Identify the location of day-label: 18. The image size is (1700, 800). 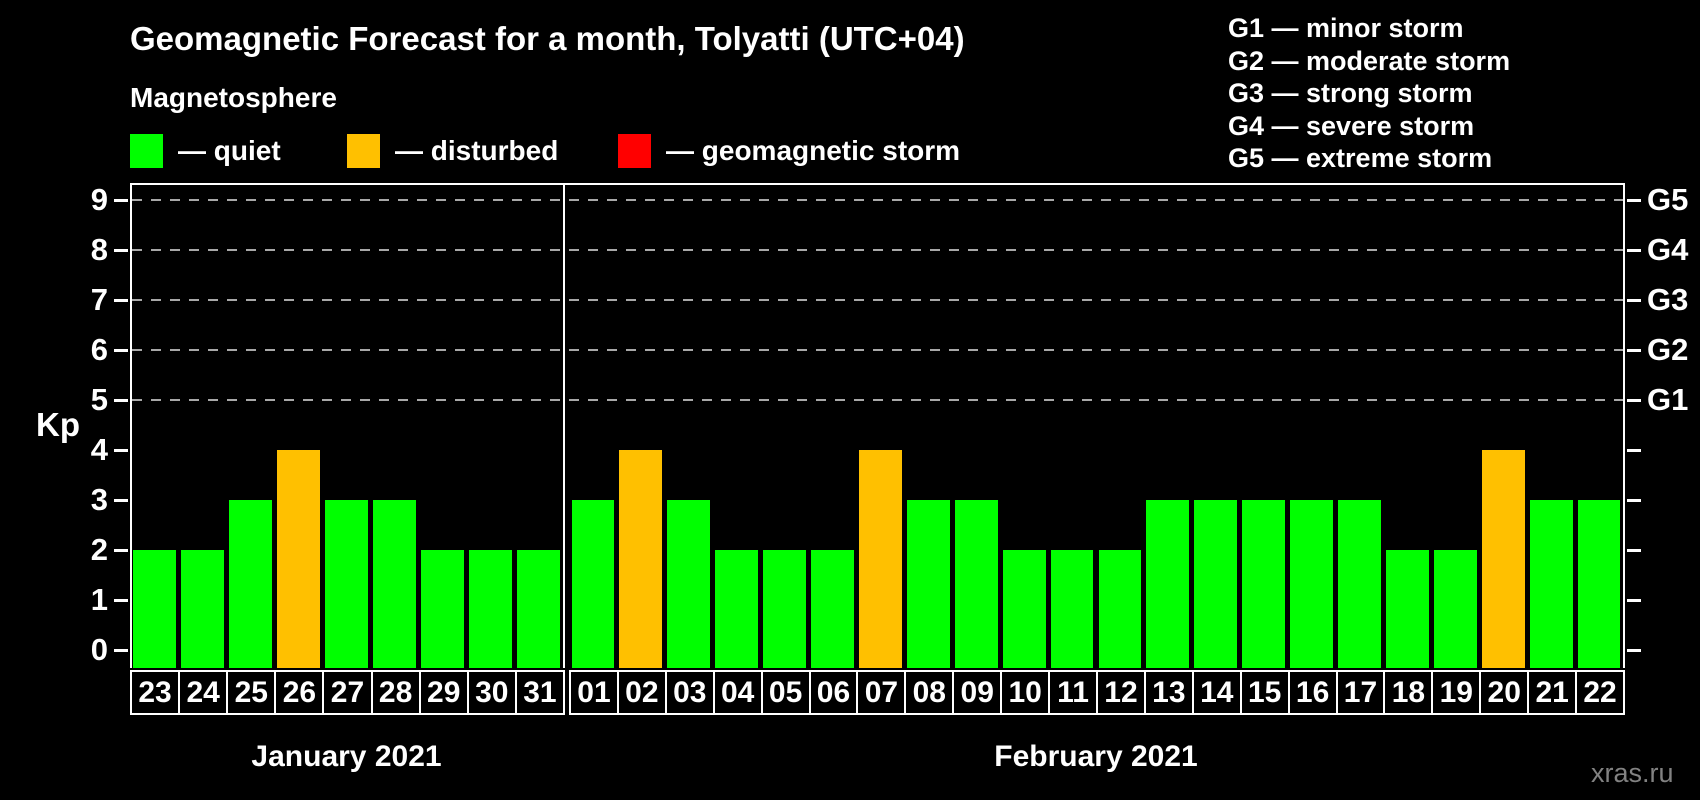
(1408, 692).